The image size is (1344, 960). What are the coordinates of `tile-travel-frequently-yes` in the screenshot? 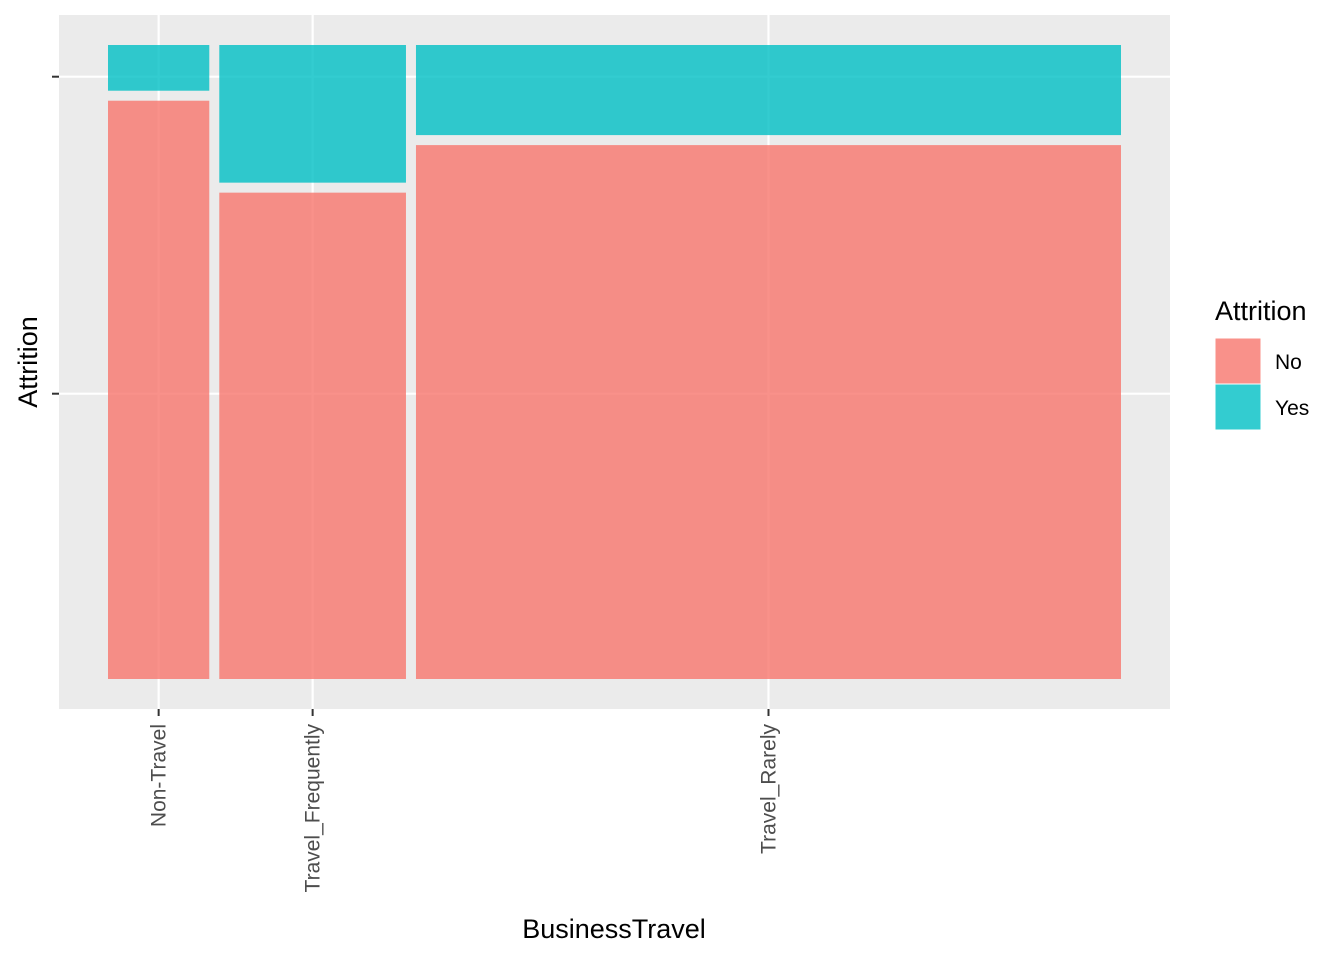 It's located at (312, 114).